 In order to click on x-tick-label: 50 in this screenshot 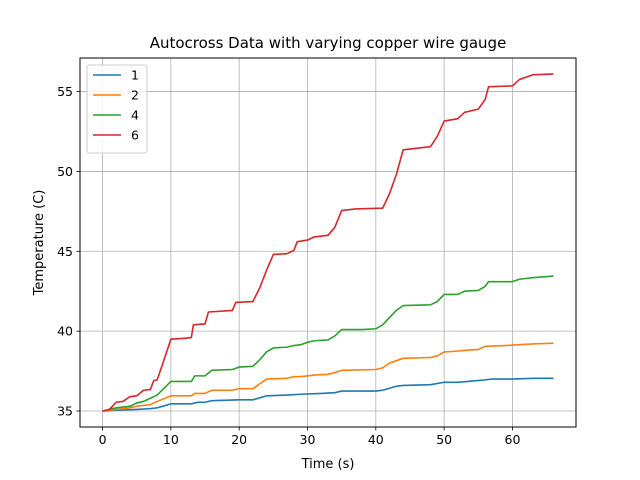, I will do `click(444, 439)`.